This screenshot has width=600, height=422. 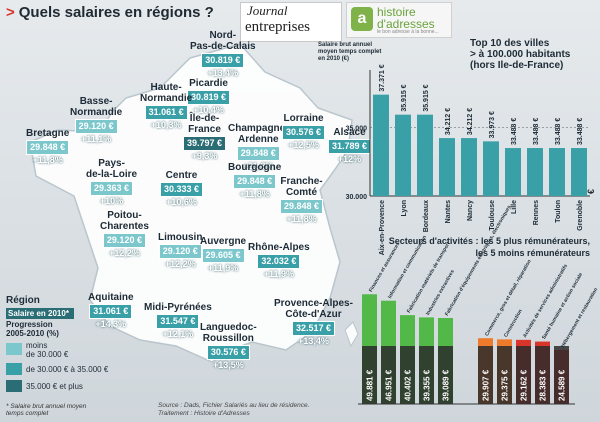 I want to click on city-bar-label: 37.371 €, so click(x=382, y=77).